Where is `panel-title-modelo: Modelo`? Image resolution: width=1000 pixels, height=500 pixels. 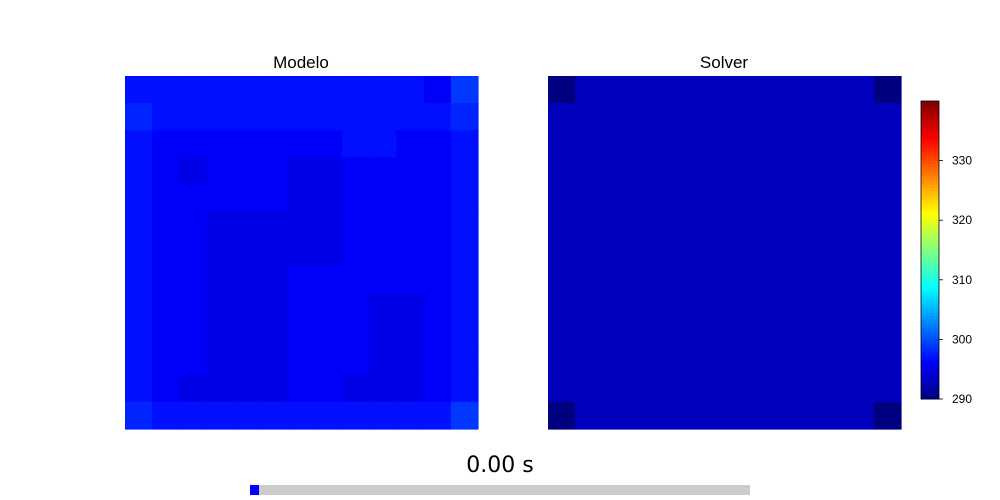
panel-title-modelo: Modelo is located at coordinates (301, 62).